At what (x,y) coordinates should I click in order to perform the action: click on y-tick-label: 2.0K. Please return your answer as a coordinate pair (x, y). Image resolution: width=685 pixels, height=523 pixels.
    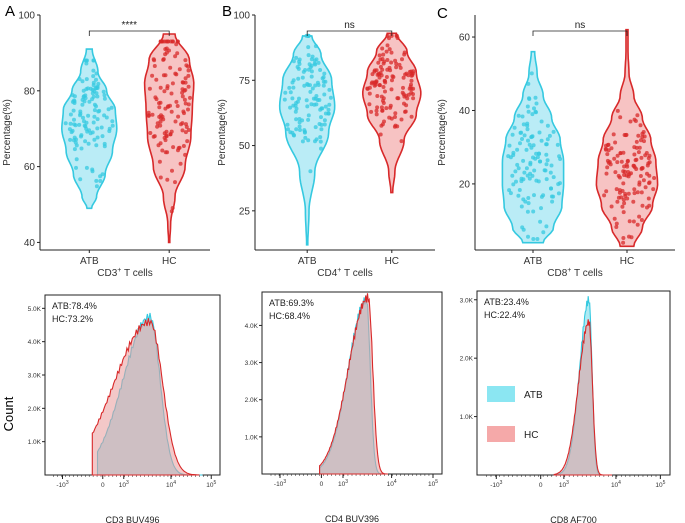
    Looking at the image, I should click on (252, 400).